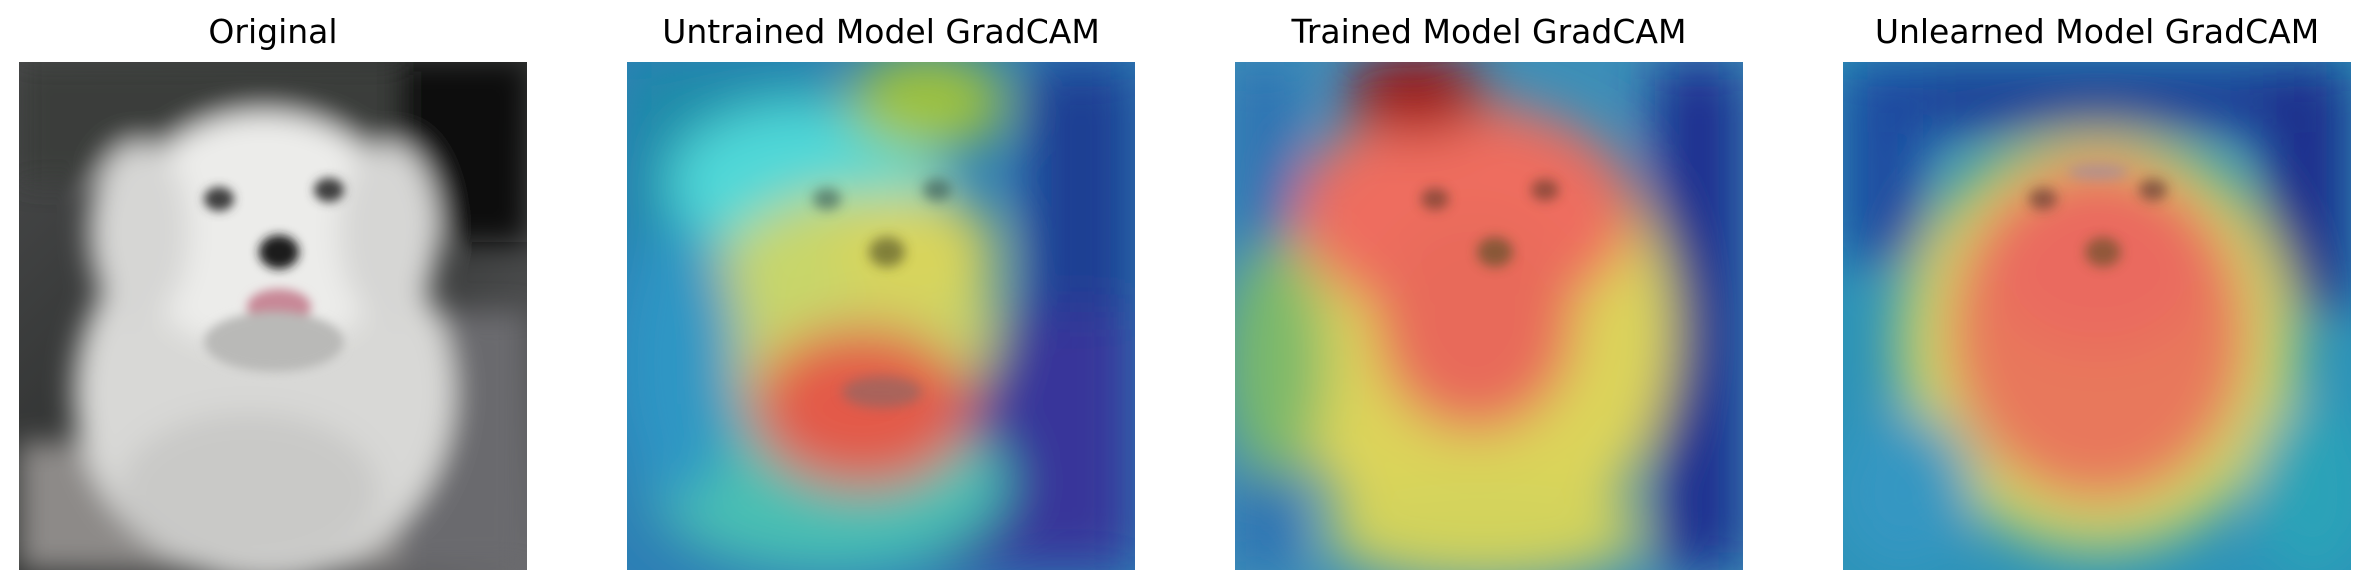  Describe the element at coordinates (2097, 31) in the screenshot. I see `panel-title: Unlearned Model GradCAM` at that location.